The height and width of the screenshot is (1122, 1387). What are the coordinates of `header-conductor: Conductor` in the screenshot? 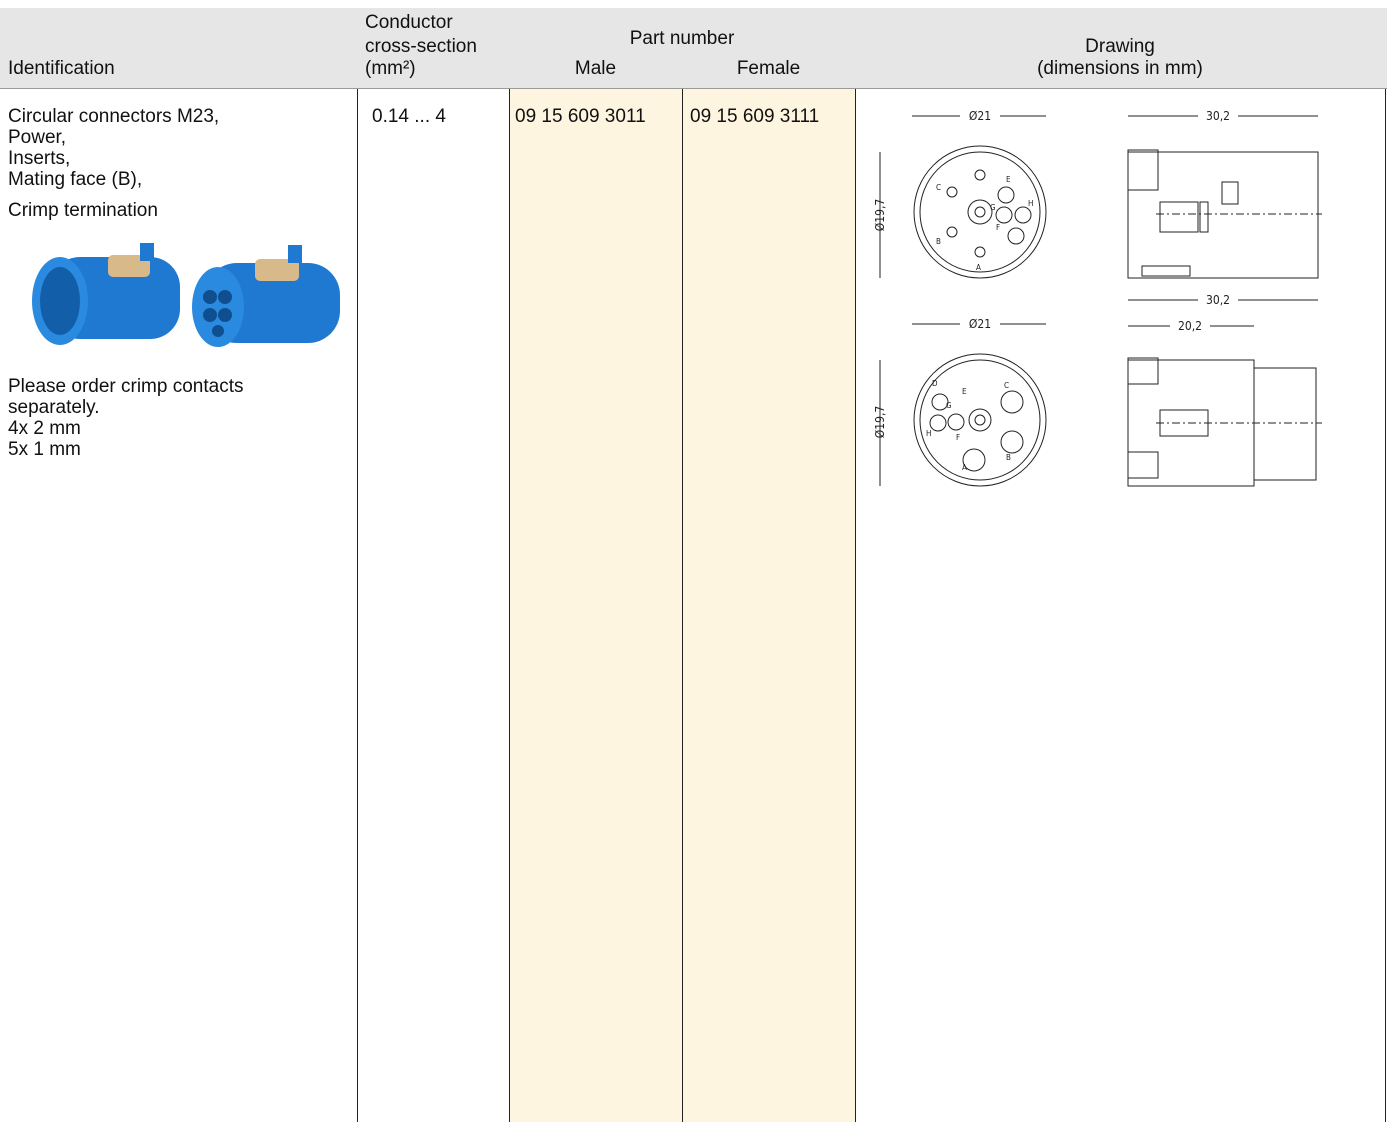 It's located at (409, 22).